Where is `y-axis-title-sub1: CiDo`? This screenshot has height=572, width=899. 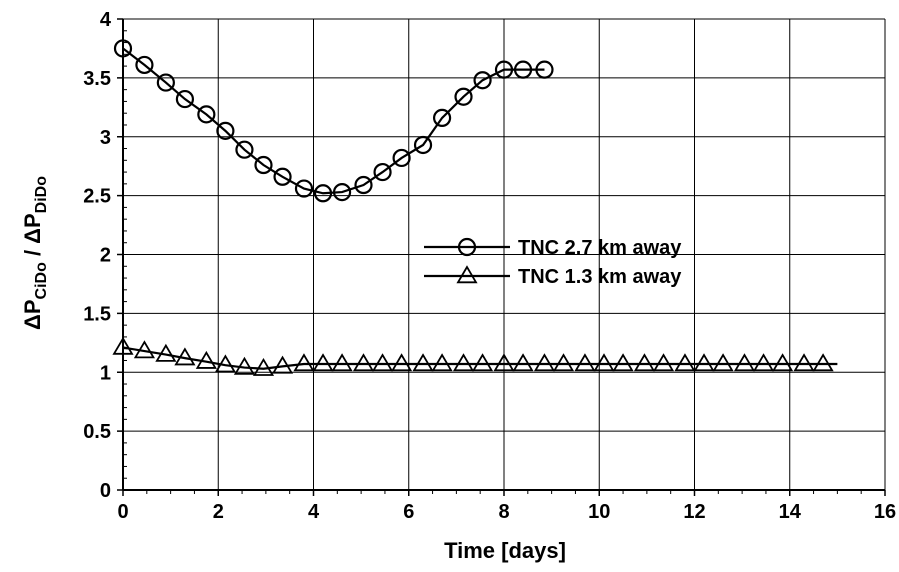 y-axis-title-sub1: CiDo is located at coordinates (41, 281).